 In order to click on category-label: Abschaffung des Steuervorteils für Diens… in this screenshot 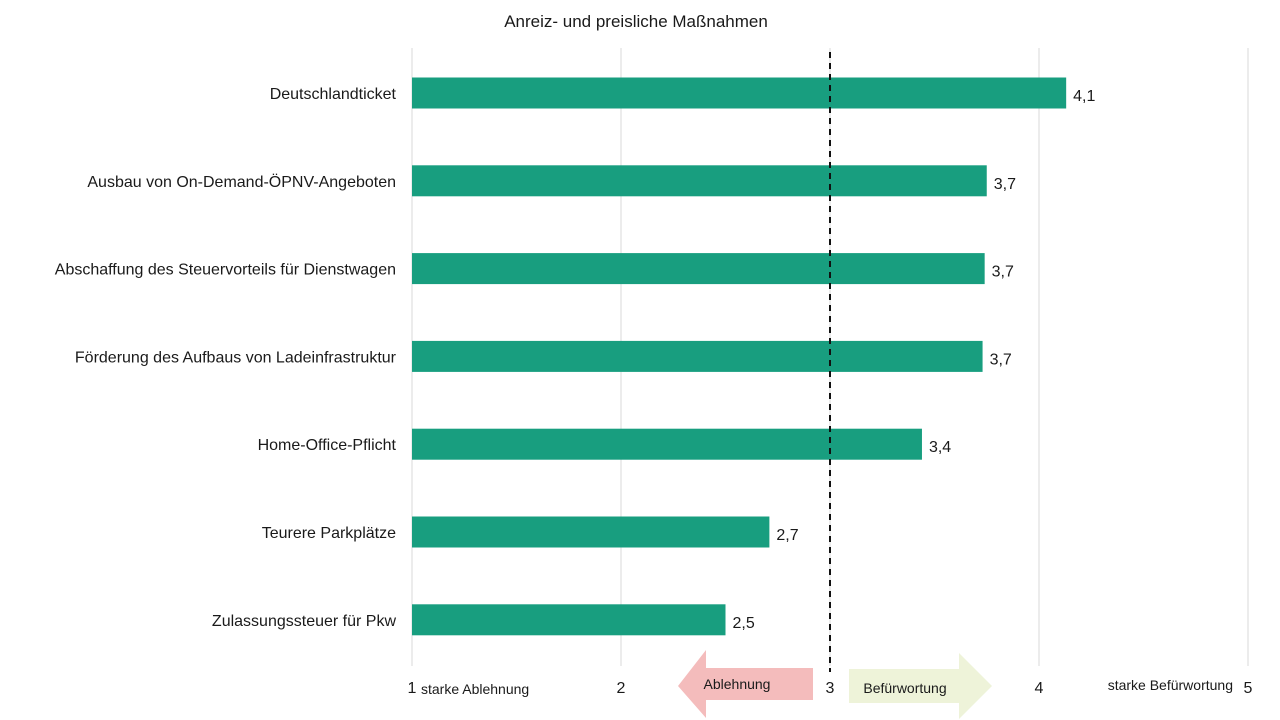, I will do `click(225, 270)`.